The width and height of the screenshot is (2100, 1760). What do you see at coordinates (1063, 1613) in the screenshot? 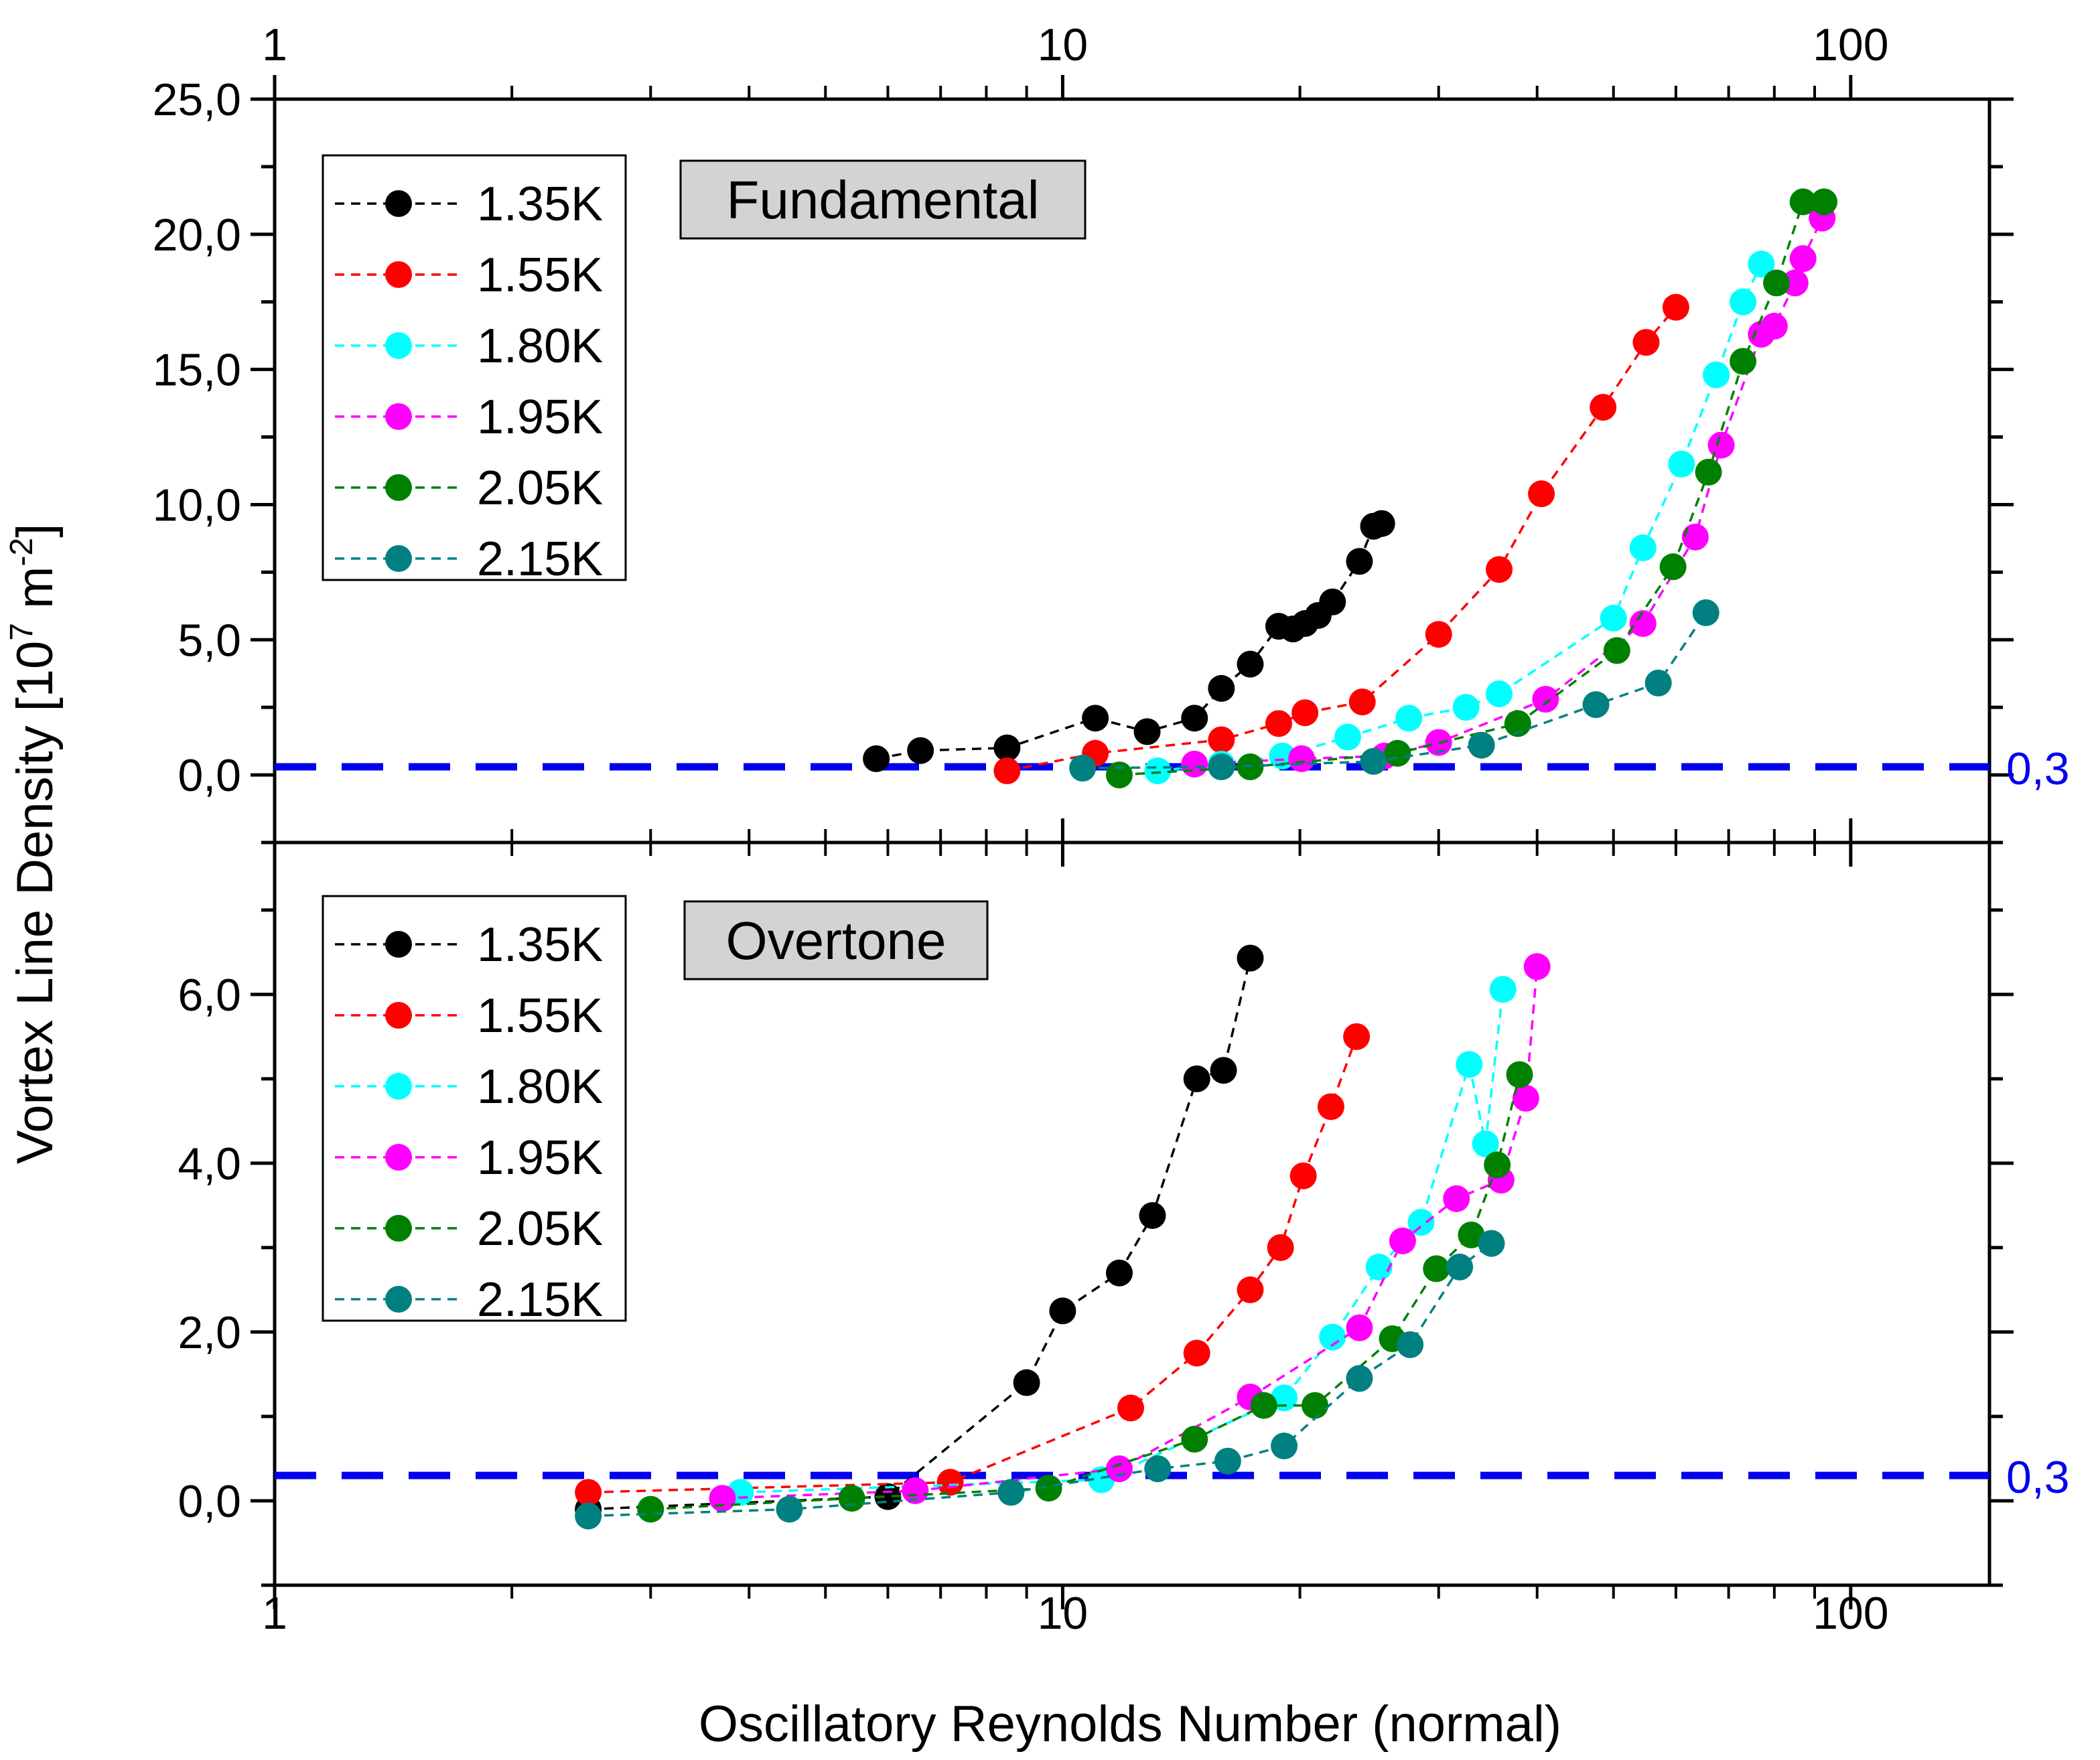
I see `x-tick-label-bottom: 10` at bounding box center [1063, 1613].